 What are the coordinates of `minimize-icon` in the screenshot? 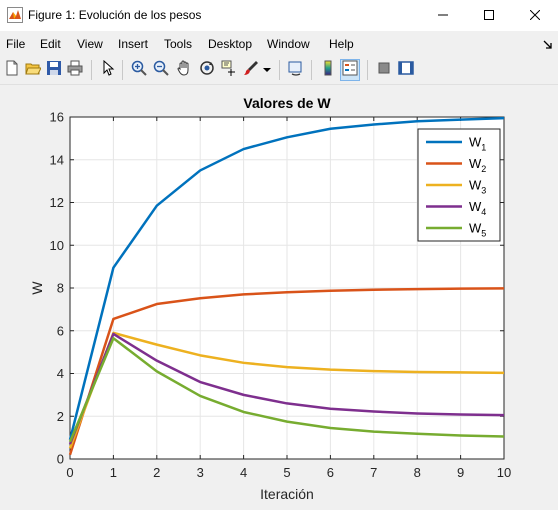 It's located at (443, 16).